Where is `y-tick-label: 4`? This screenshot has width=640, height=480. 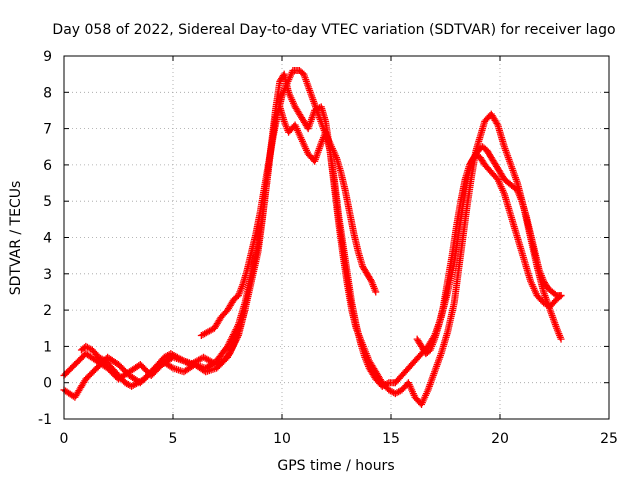 y-tick-label: 4 is located at coordinates (47, 239).